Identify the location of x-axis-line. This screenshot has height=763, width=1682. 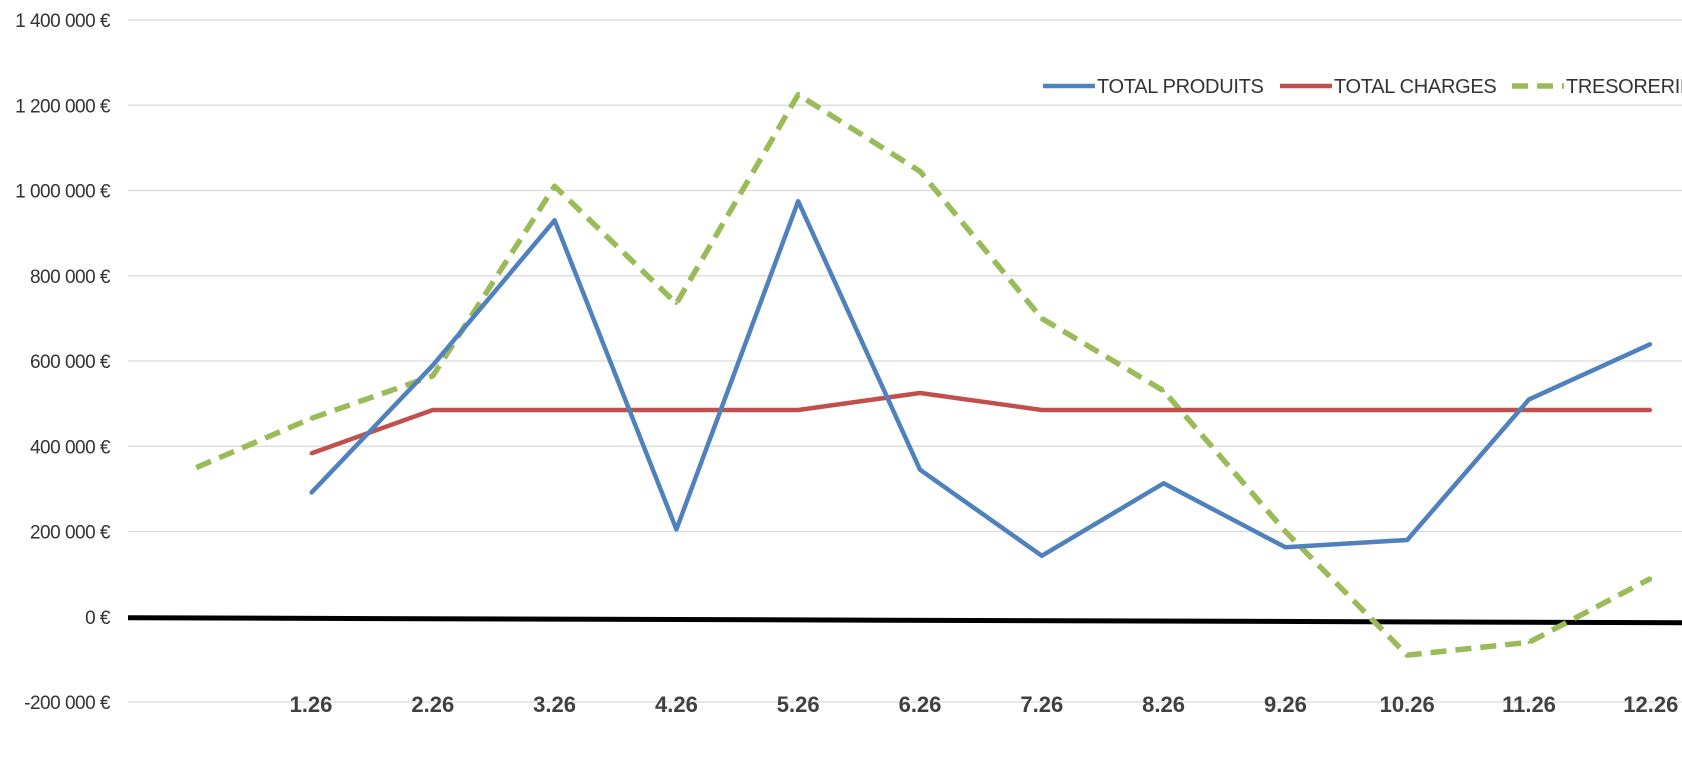
(904, 620).